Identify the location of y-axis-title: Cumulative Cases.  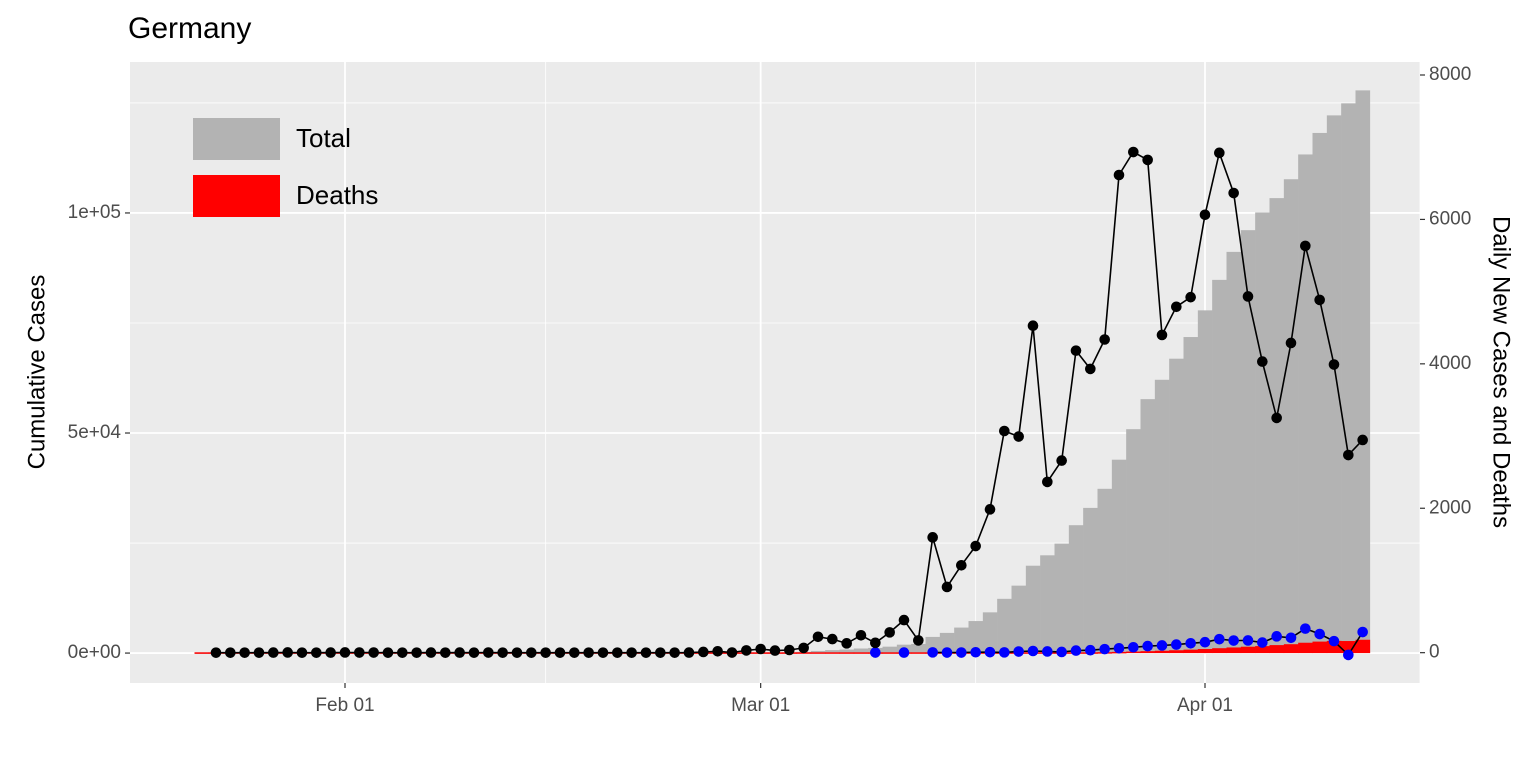
(36, 372).